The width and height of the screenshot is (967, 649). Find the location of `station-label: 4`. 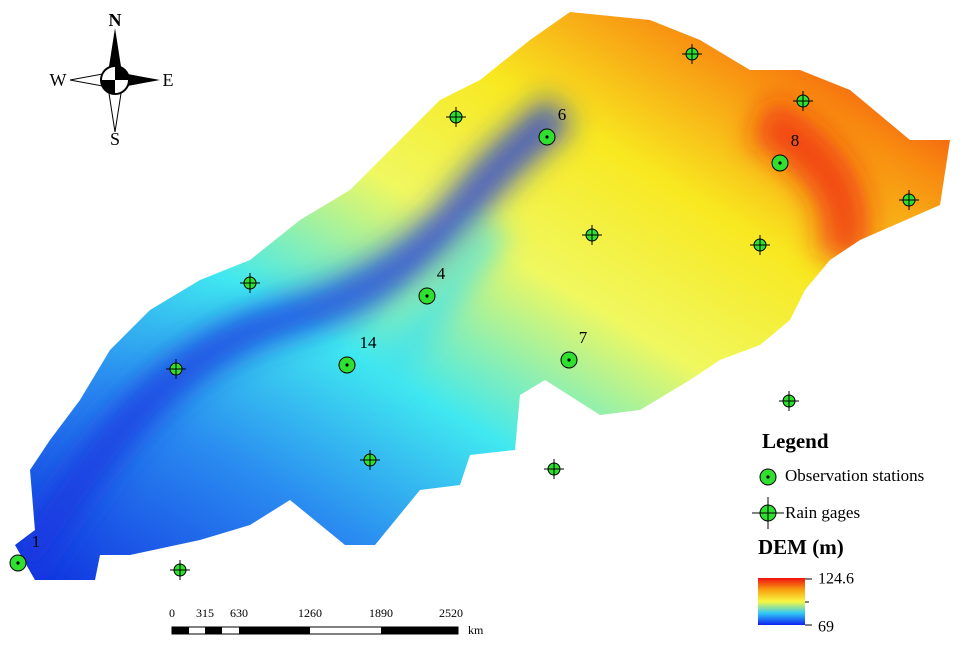

station-label: 4 is located at coordinates (441, 273).